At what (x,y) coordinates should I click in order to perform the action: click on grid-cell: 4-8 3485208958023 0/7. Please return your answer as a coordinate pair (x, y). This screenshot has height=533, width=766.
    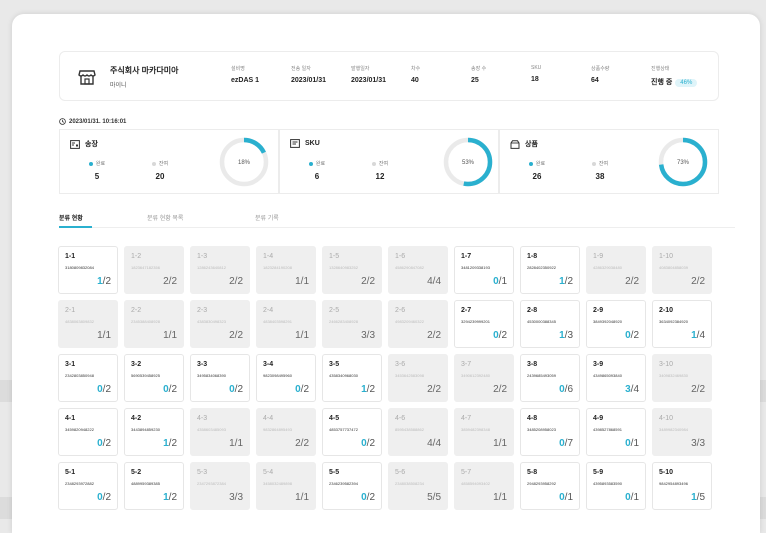
    Looking at the image, I should click on (550, 432).